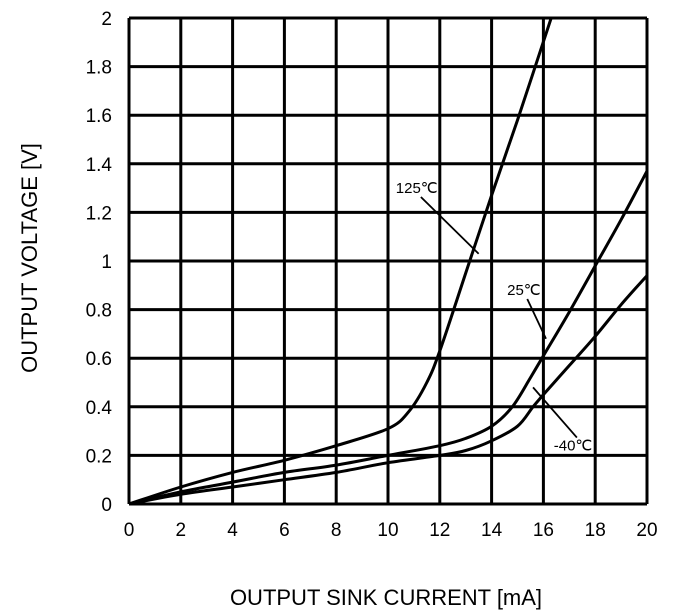  What do you see at coordinates (99, 116) in the screenshot?
I see `y-tick-label: 1.6` at bounding box center [99, 116].